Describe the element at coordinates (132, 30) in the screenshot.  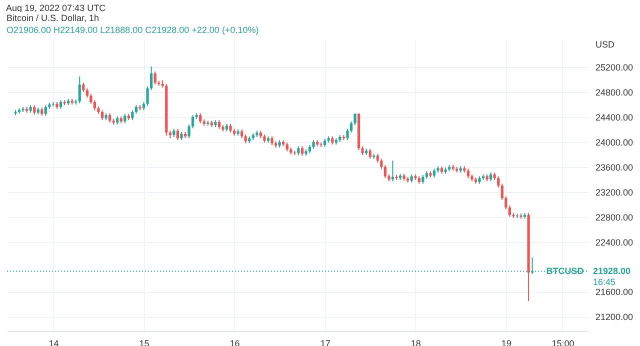
I see `chart-subtitle: O21906.00 H22149.00 L21888.00 C21928.00 +22.00 (+0.10%)` at that location.